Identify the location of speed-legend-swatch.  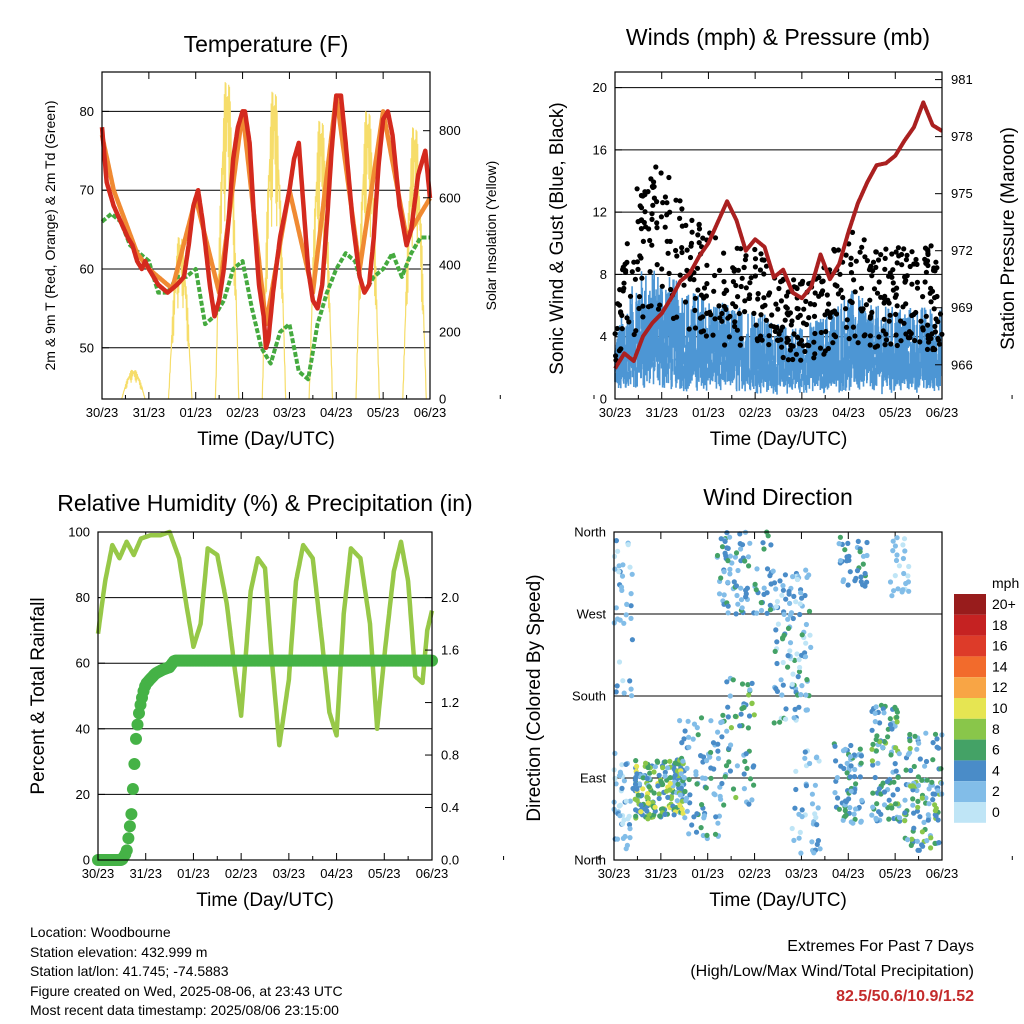
(970, 625).